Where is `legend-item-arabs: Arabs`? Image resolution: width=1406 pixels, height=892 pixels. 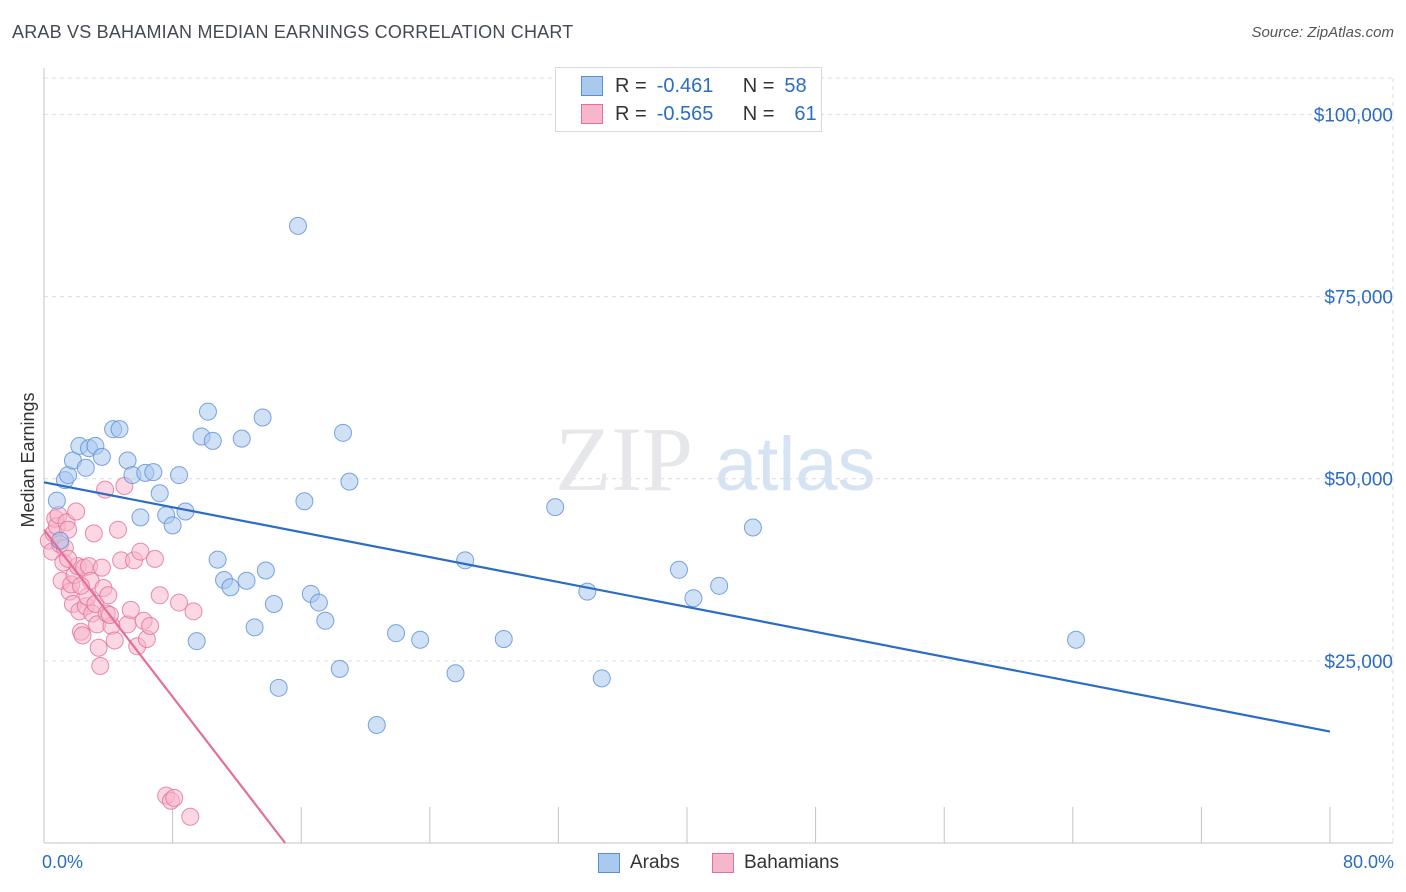
legend-item-arabs: Arabs is located at coordinates (639, 863).